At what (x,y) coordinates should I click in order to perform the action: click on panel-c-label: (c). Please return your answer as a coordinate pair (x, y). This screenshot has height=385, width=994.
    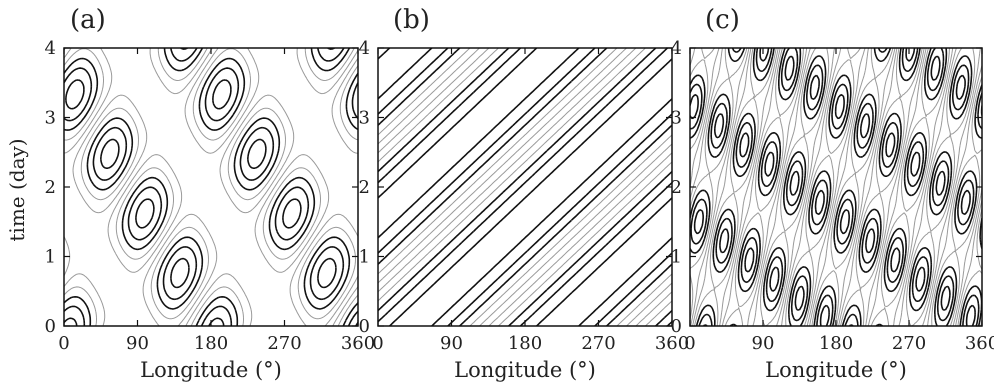
    Looking at the image, I should click on (722, 20).